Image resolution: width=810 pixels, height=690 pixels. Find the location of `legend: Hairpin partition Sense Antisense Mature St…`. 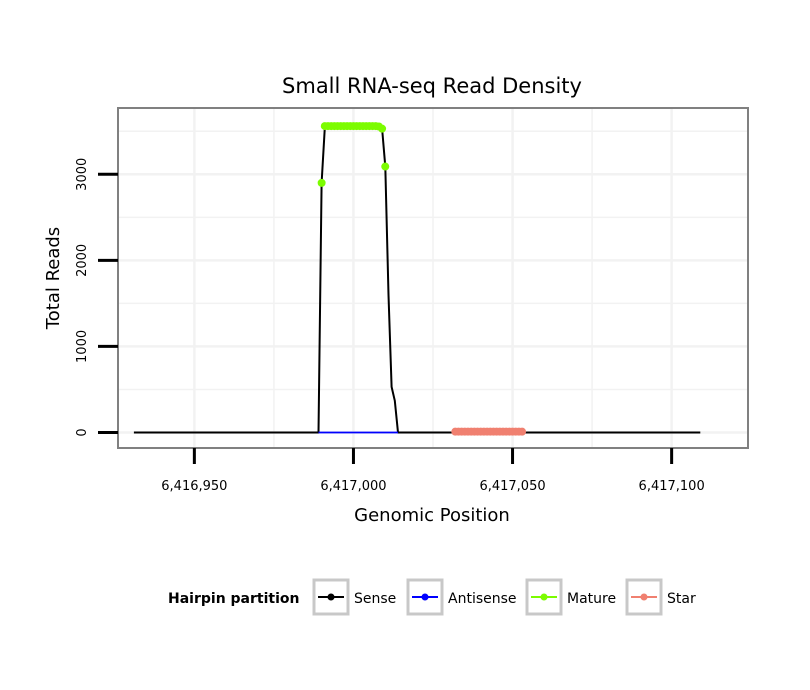

legend: Hairpin partition Sense Antisense Mature St… is located at coordinates (432, 597).